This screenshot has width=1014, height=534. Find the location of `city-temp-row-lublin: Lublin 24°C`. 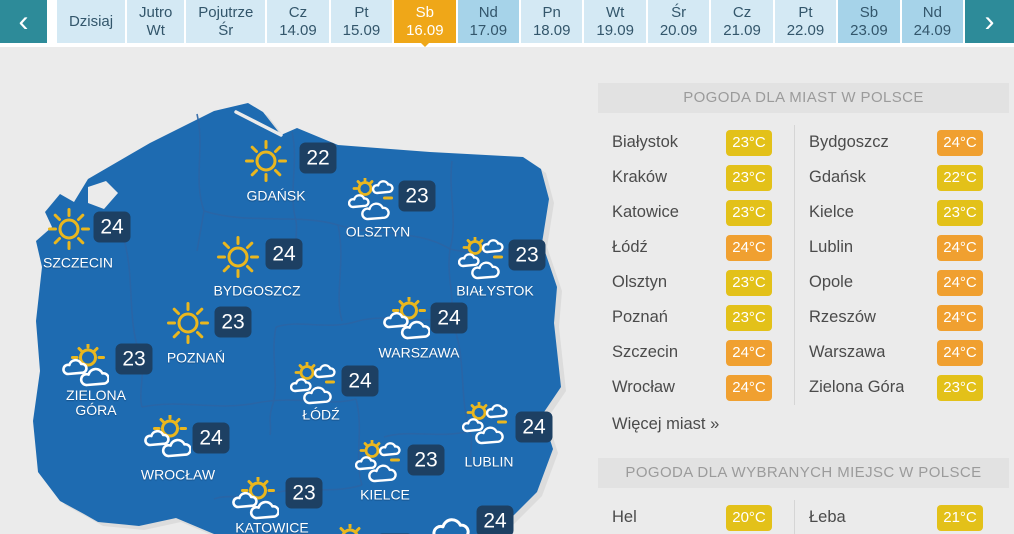

city-temp-row-lublin: Lublin 24°C is located at coordinates (896, 247).